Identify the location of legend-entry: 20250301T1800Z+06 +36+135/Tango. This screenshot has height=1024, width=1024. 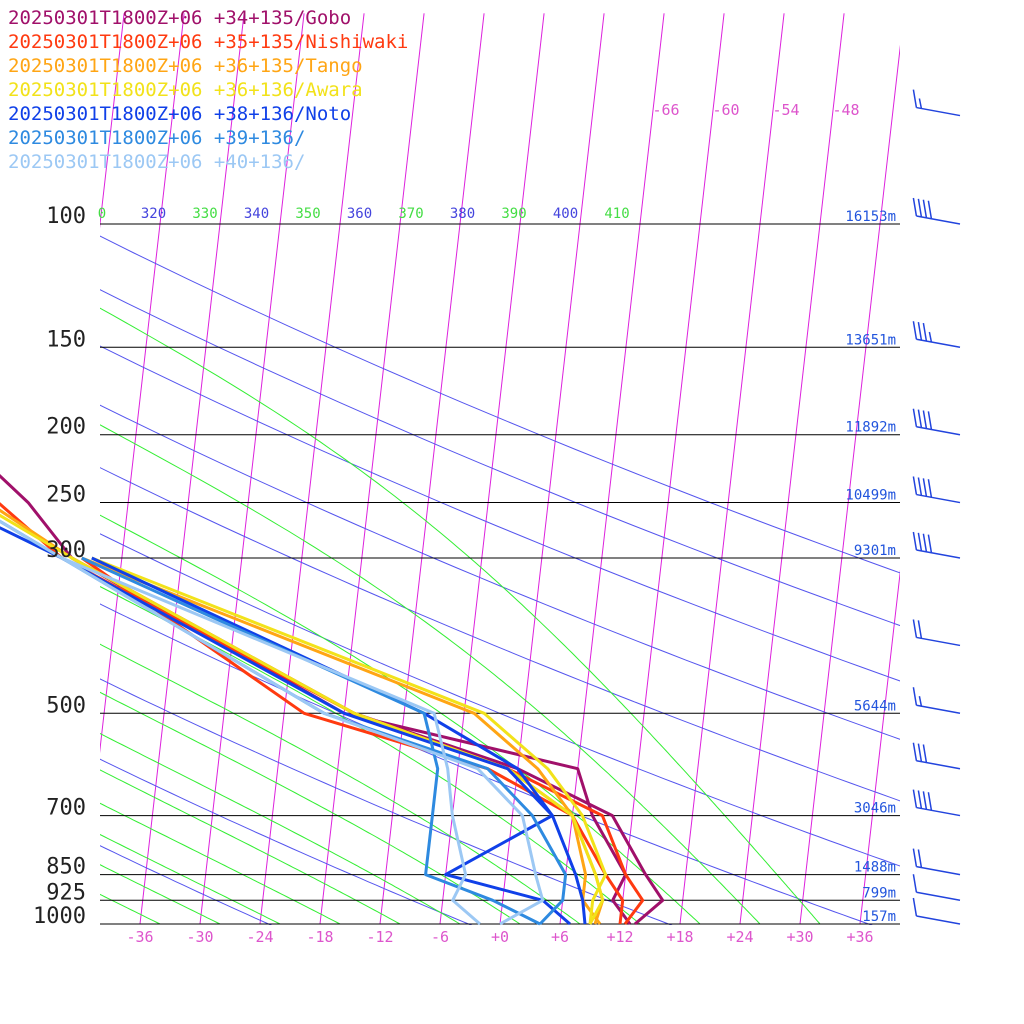
(185, 66).